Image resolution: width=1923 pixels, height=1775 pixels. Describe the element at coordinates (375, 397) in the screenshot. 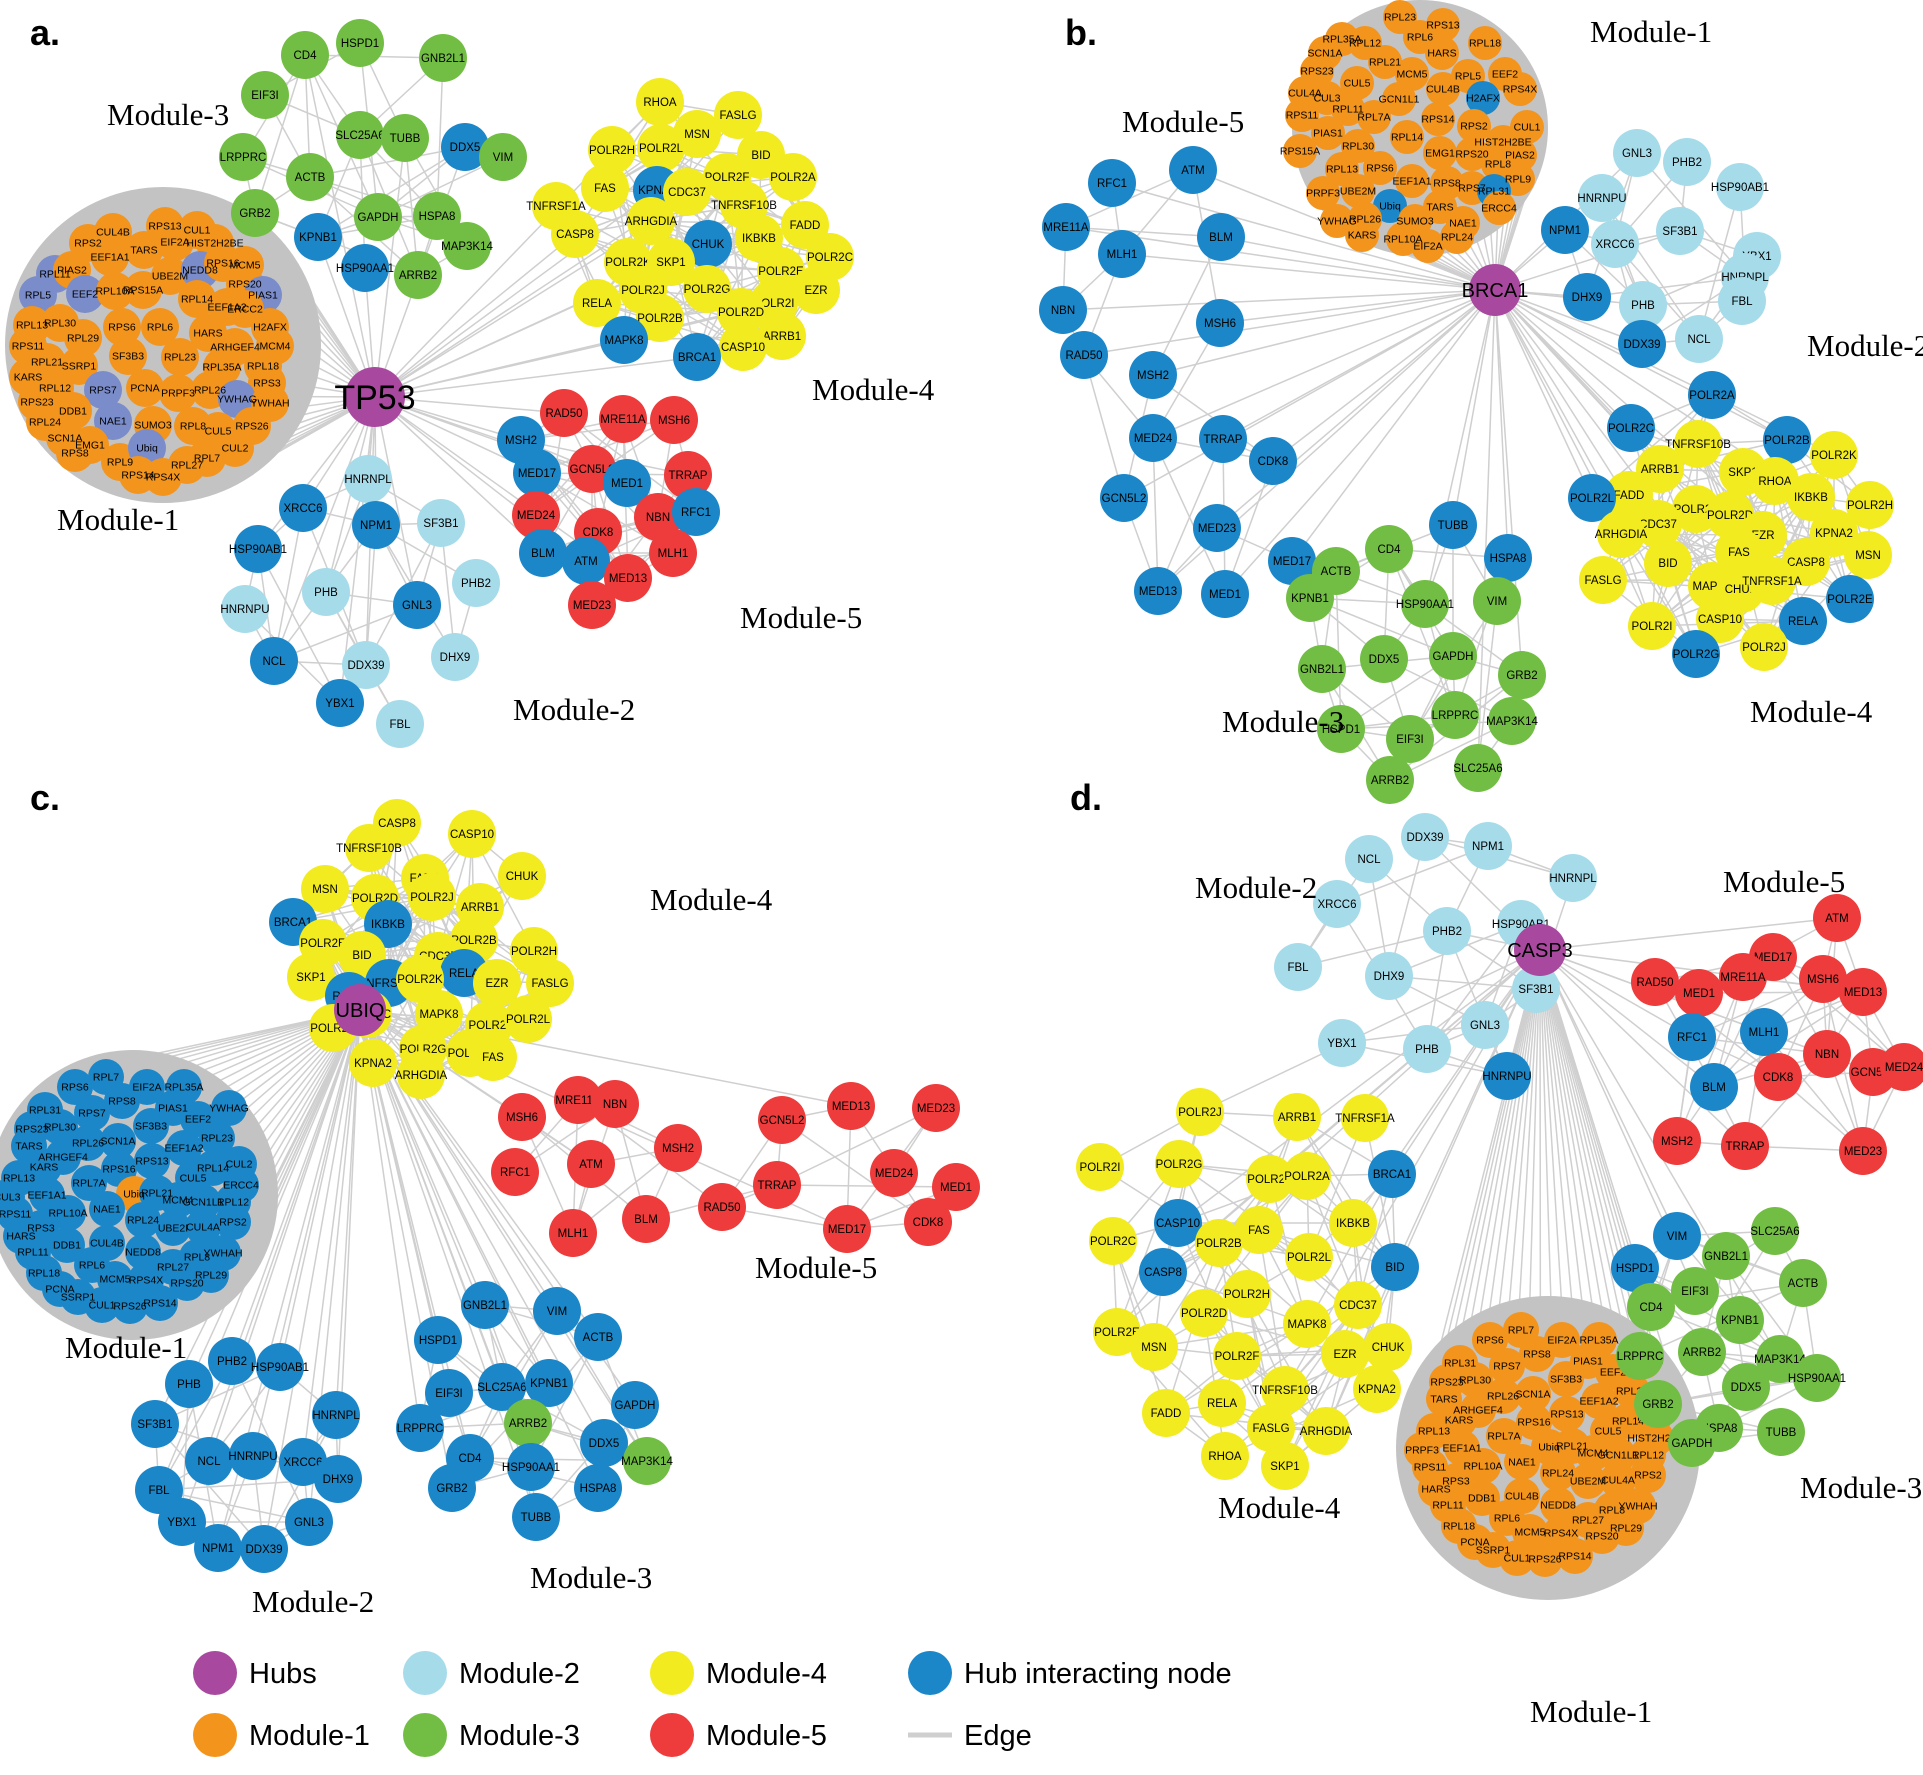

I see `hub-node-TP53` at that location.